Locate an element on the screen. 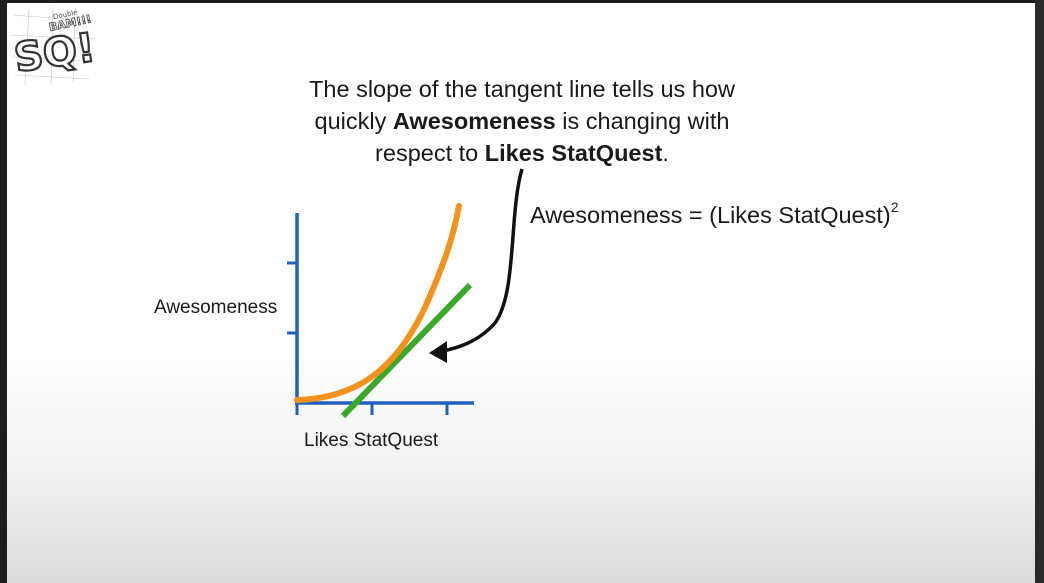  awesomeness-curve is located at coordinates (378, 303).